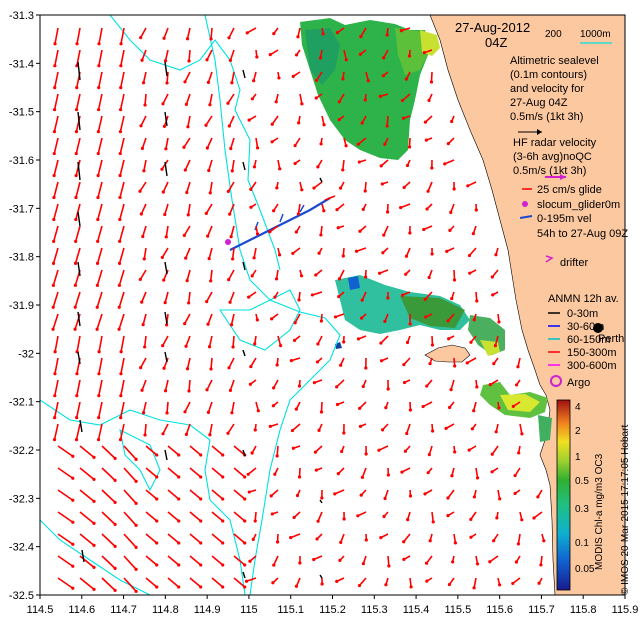 This screenshot has height=630, width=640. What do you see at coordinates (21, 596) in the screenshot?
I see `y-tick-label: -32.5` at bounding box center [21, 596].